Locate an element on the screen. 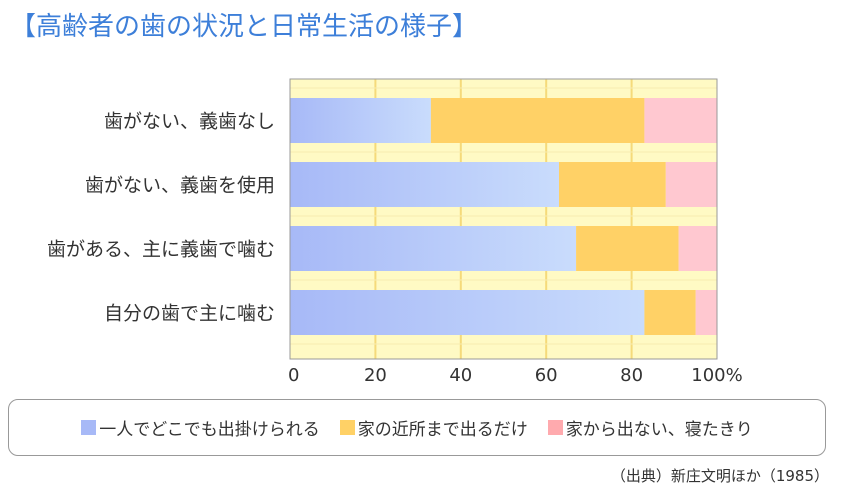 Image resolution: width=843 pixels, height=490 pixels. x-tick-label-5: 100% is located at coordinates (716, 375).